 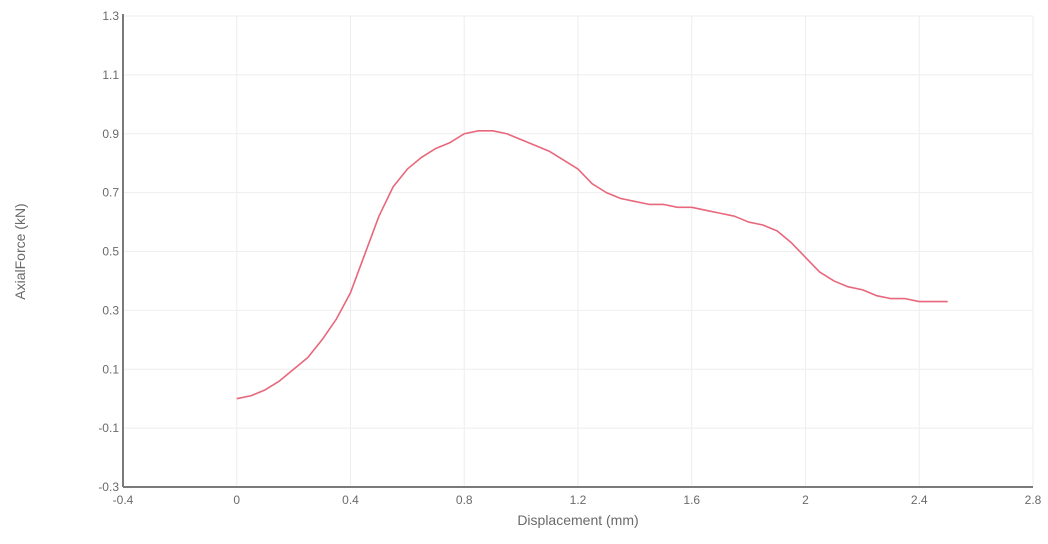 I want to click on x-tick-label: -0.4, so click(x=123, y=500).